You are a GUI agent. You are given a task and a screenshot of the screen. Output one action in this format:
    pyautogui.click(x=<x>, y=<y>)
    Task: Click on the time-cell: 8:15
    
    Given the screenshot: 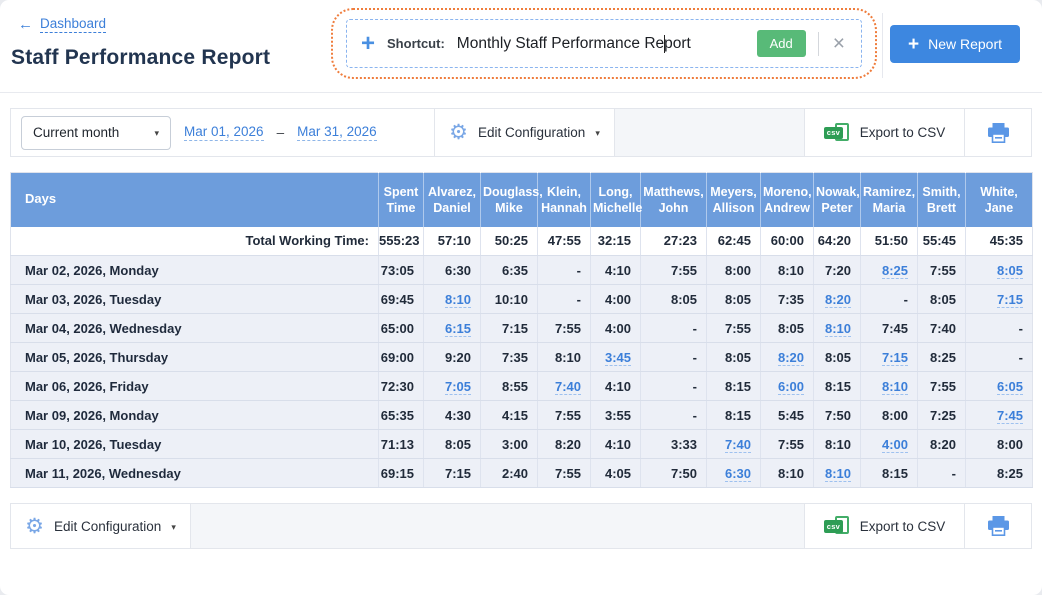 What is the action you would take?
    pyautogui.click(x=837, y=386)
    